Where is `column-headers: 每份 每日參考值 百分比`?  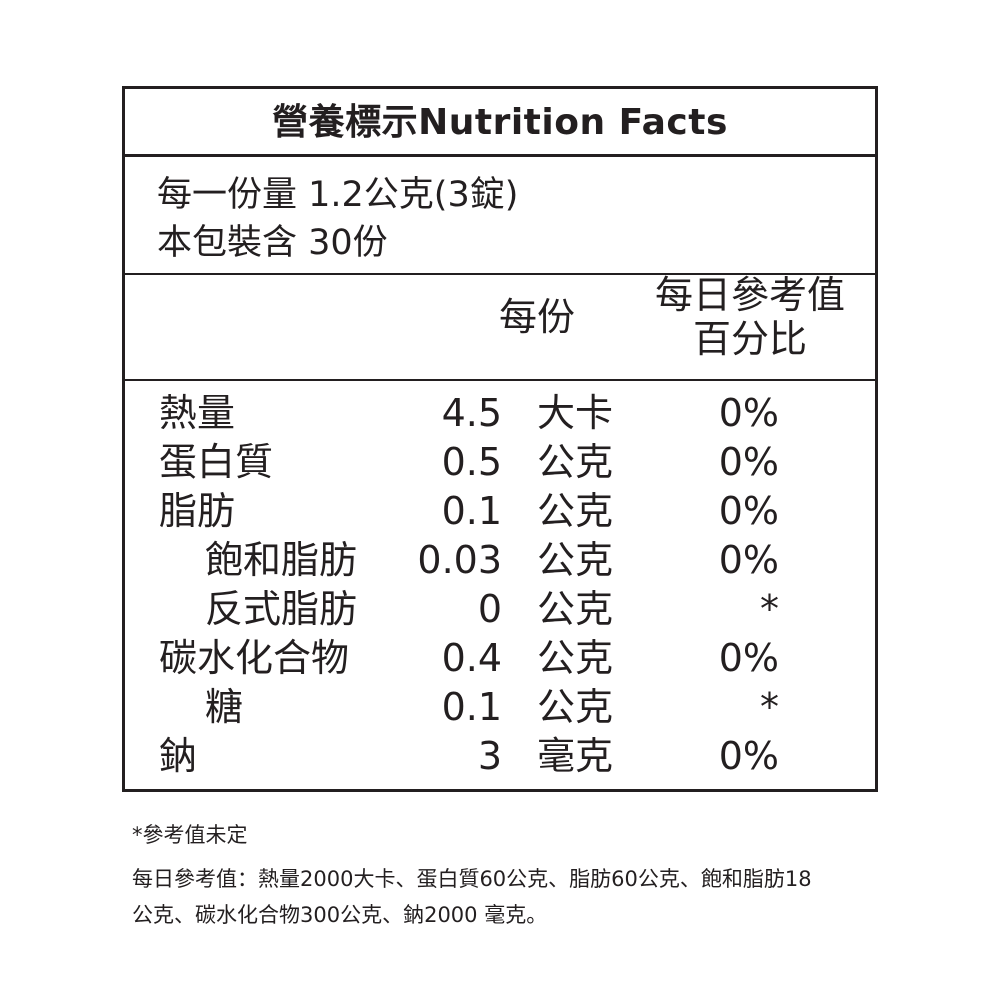 column-headers: 每份 每日參考值 百分比 is located at coordinates (500, 327).